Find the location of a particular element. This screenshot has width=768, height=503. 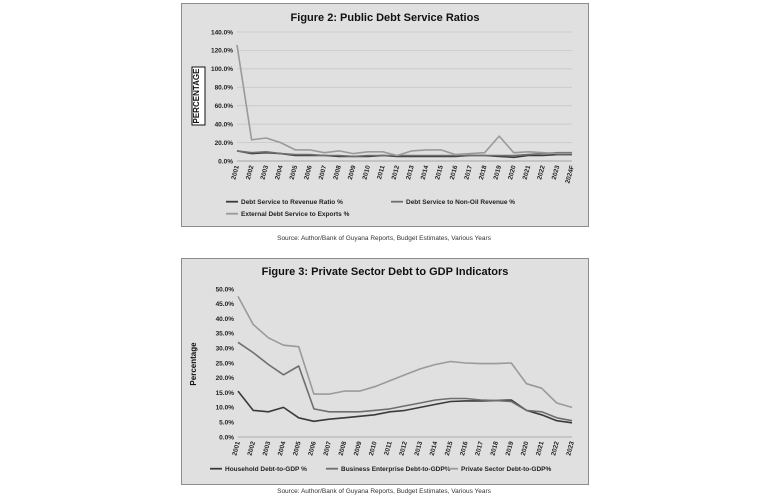

y-axis-label-box is located at coordinates (198, 96).